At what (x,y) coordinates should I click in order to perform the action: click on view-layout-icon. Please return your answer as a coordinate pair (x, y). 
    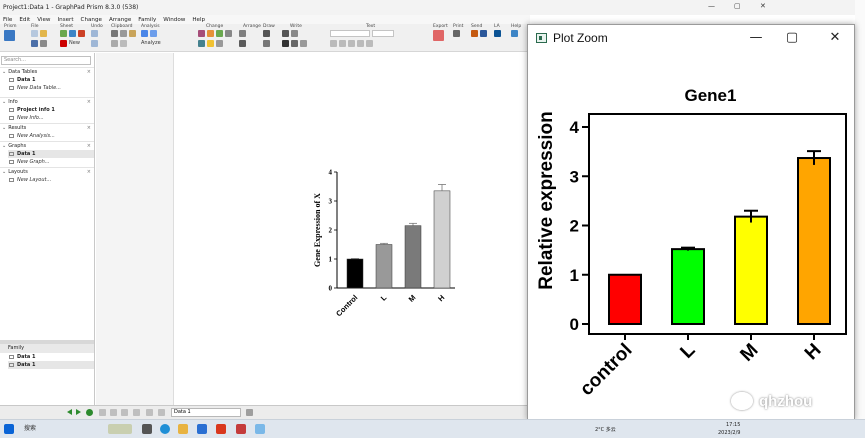
    Looking at the image, I should click on (149, 412).